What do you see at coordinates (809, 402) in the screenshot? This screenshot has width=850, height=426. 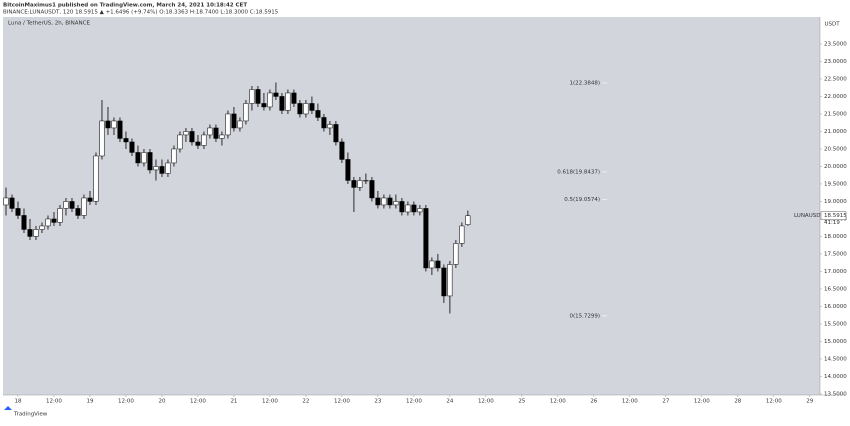 I see `x-tick-label: 29` at bounding box center [809, 402].